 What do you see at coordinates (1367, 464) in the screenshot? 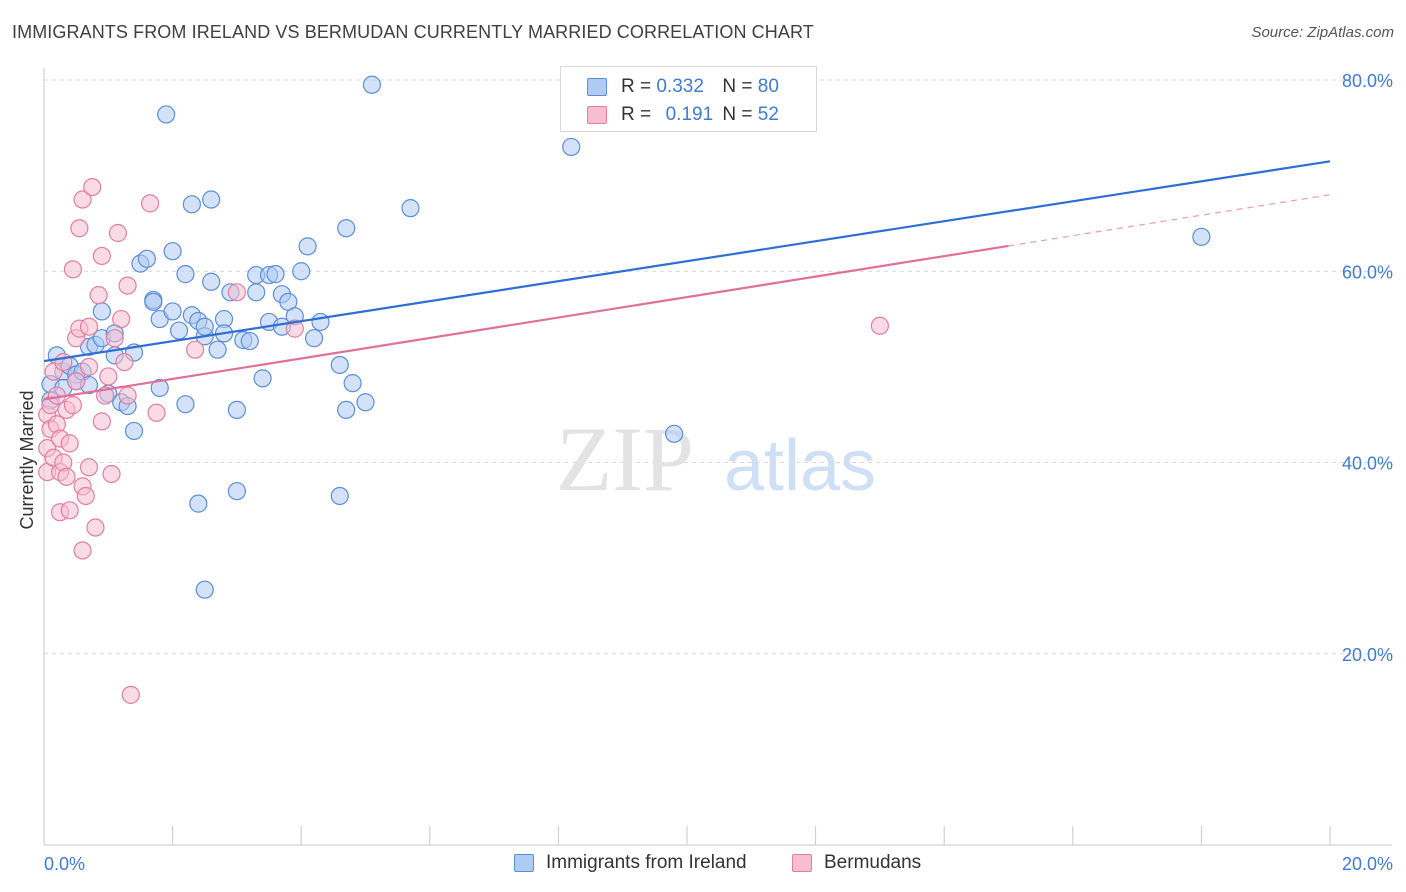
I see `y-tick-label: 40.0%` at bounding box center [1367, 464].